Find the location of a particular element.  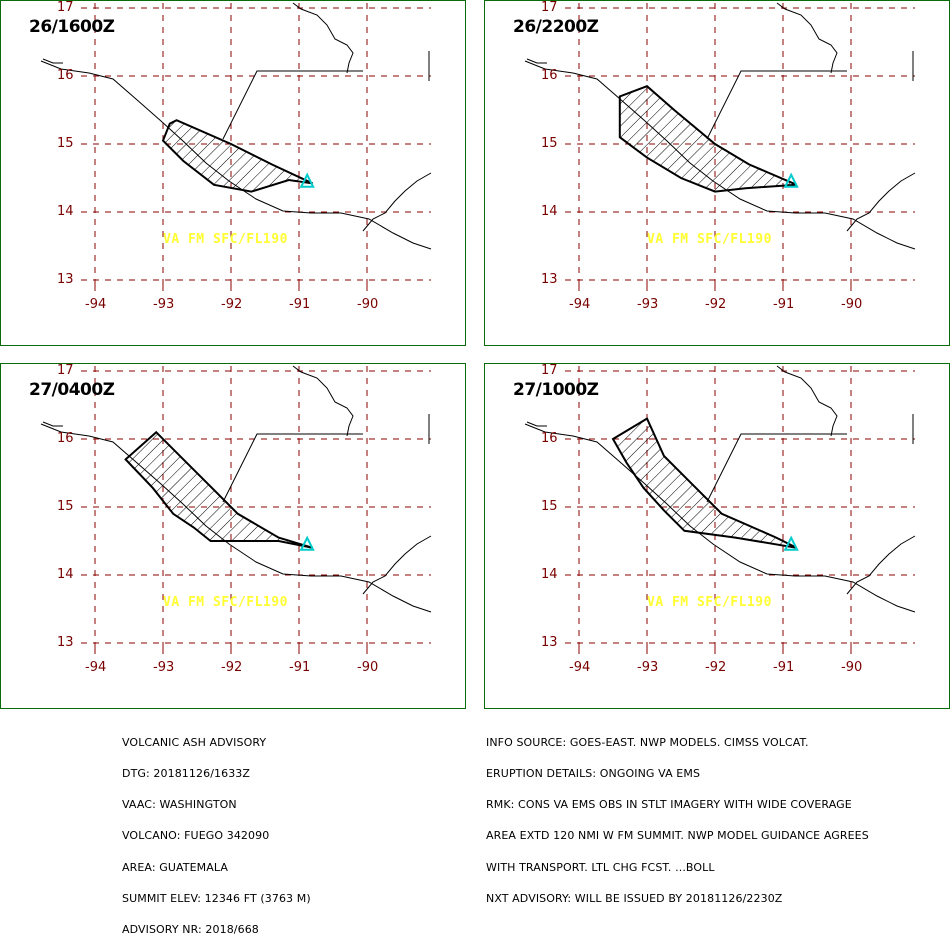

forecast-time-label: 27/0400Z is located at coordinates (72, 390).